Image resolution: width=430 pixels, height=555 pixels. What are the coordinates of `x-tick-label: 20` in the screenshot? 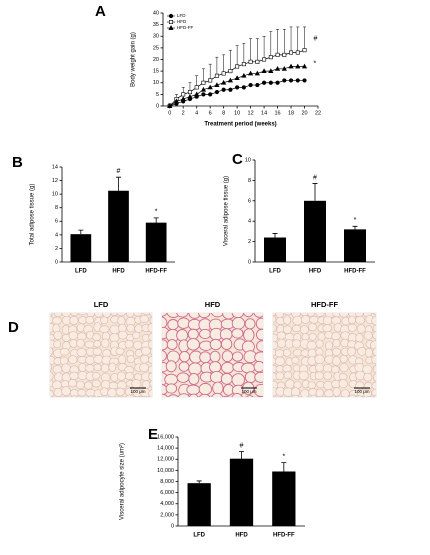 It's located at (304, 113).